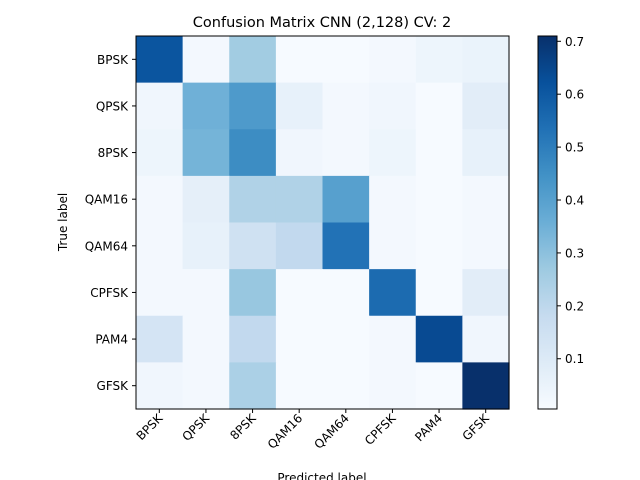 The width and height of the screenshot is (640, 480). What do you see at coordinates (486, 246) in the screenshot?
I see `heatmap-cell-QAM64-GFSK` at bounding box center [486, 246].